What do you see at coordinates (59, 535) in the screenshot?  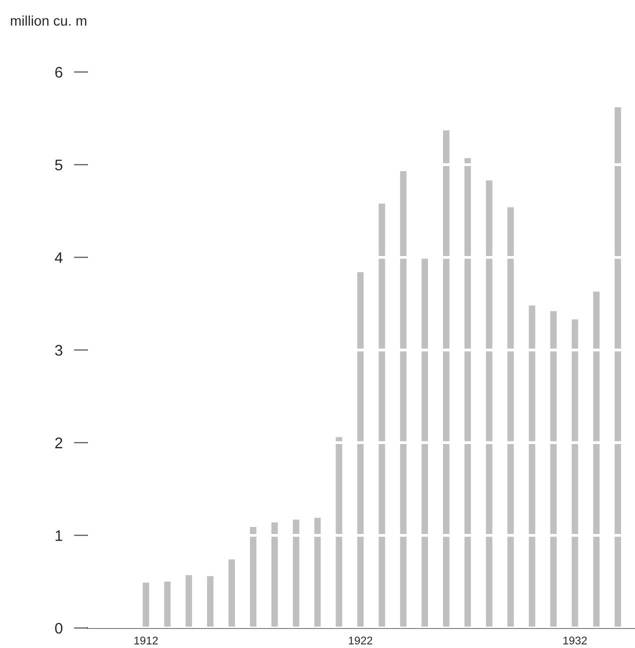 I see `y-tick-label: 1` at bounding box center [59, 535].